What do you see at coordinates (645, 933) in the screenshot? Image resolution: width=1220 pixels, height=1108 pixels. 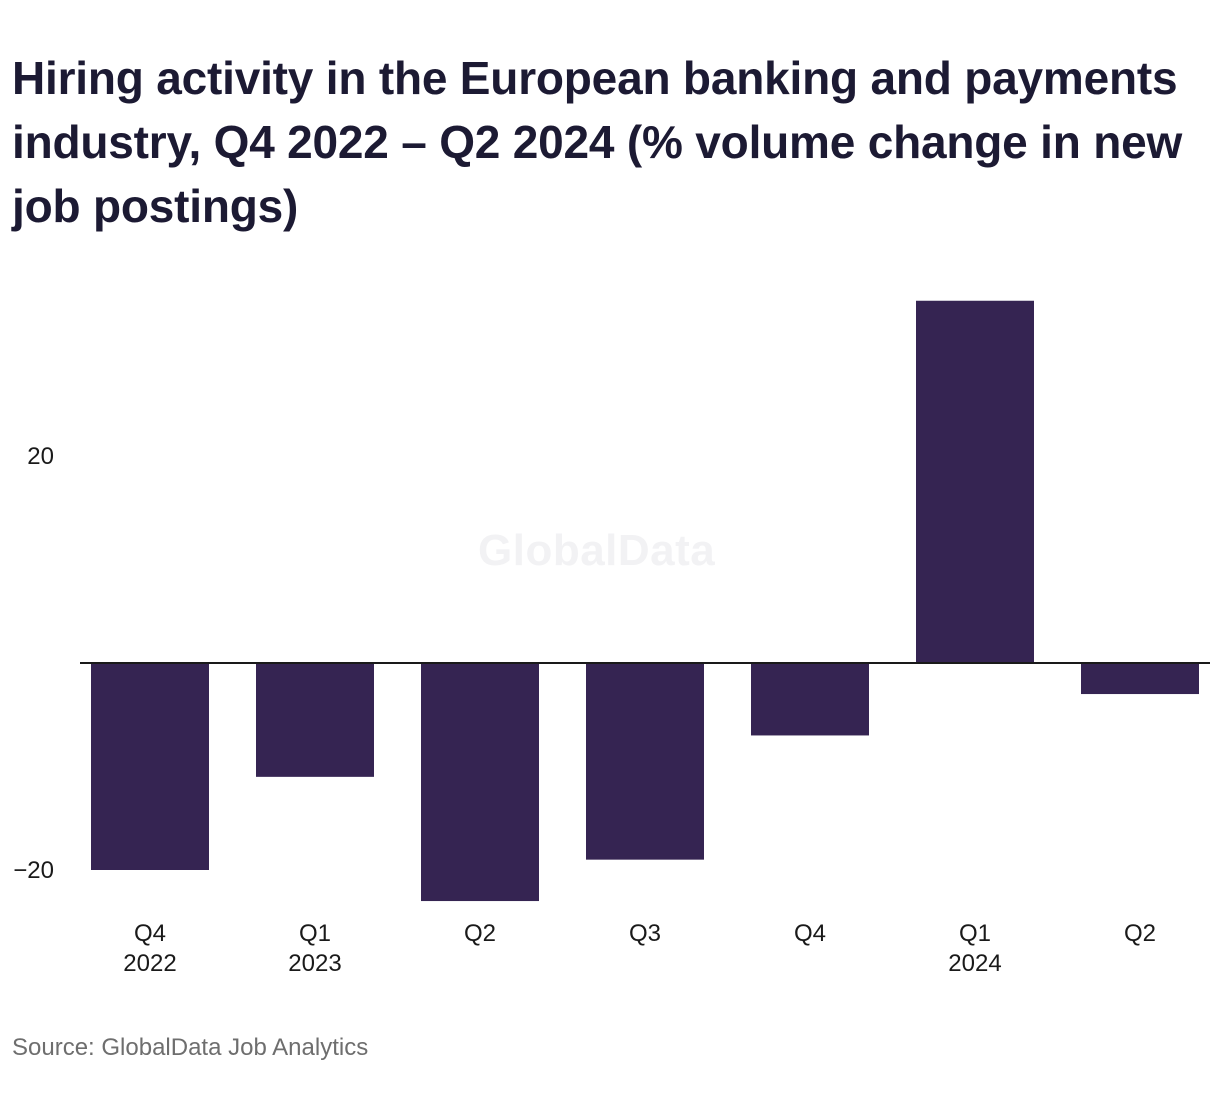 I see `x-tick-label-3-0: Q3` at bounding box center [645, 933].